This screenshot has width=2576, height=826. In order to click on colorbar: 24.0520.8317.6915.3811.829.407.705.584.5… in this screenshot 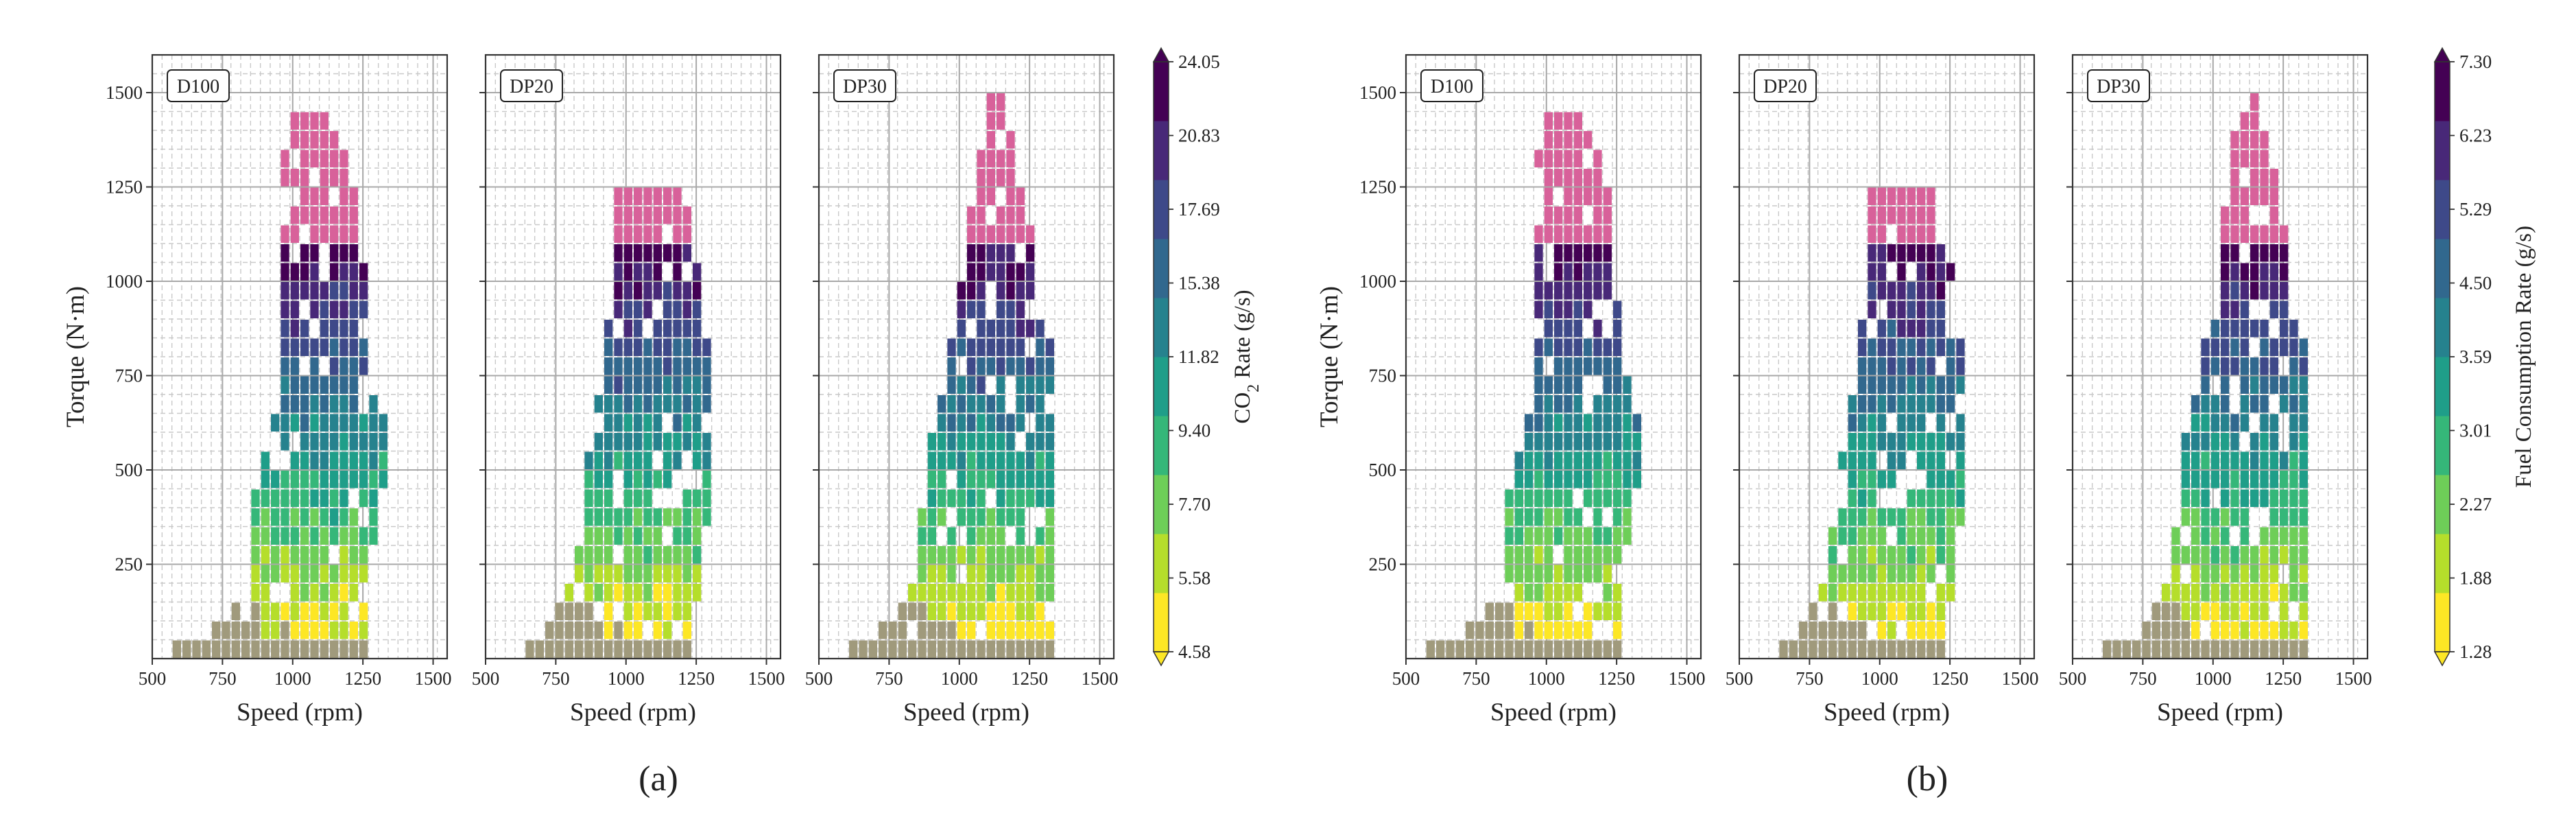, I will do `click(1207, 357)`.